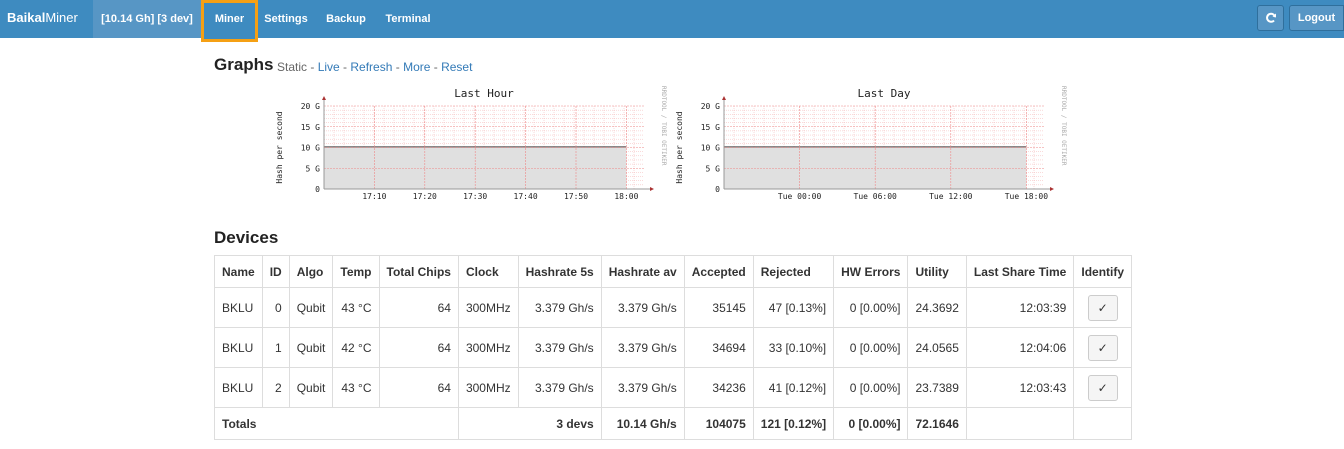 The height and width of the screenshot is (449, 1344). Describe the element at coordinates (1063, 126) in the screenshot. I see `rrdtool-credit-label: RRDTOOL / TOBI OETIKER` at that location.